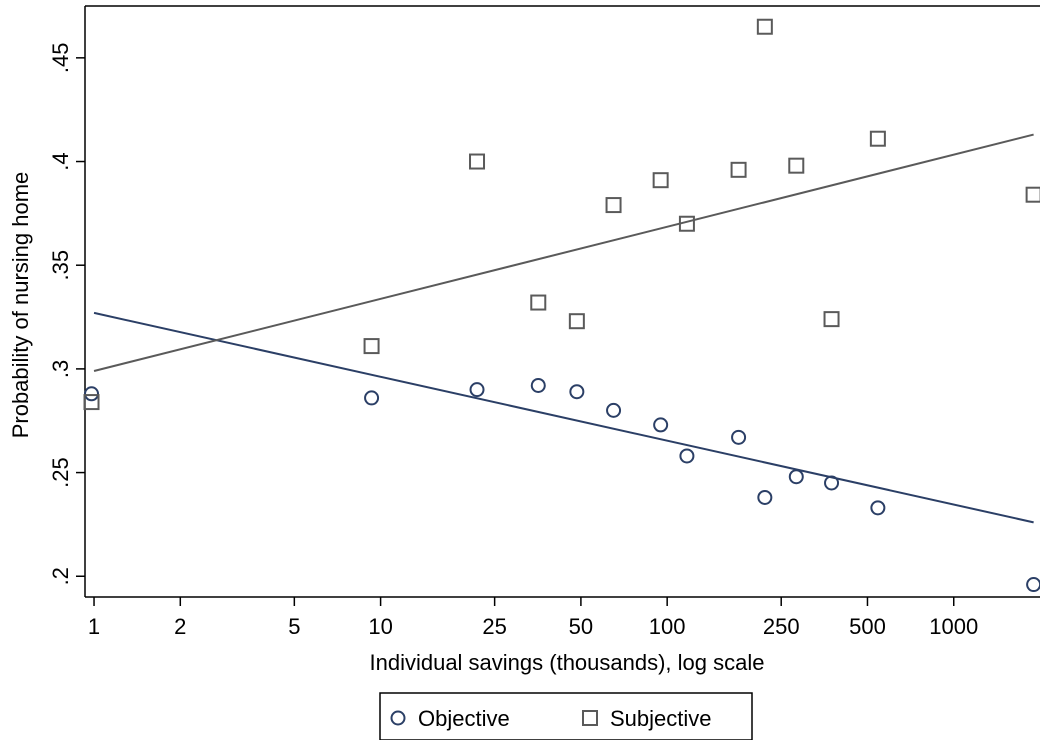 The width and height of the screenshot is (1040, 740). I want to click on x-tick-label: 10, so click(380, 626).